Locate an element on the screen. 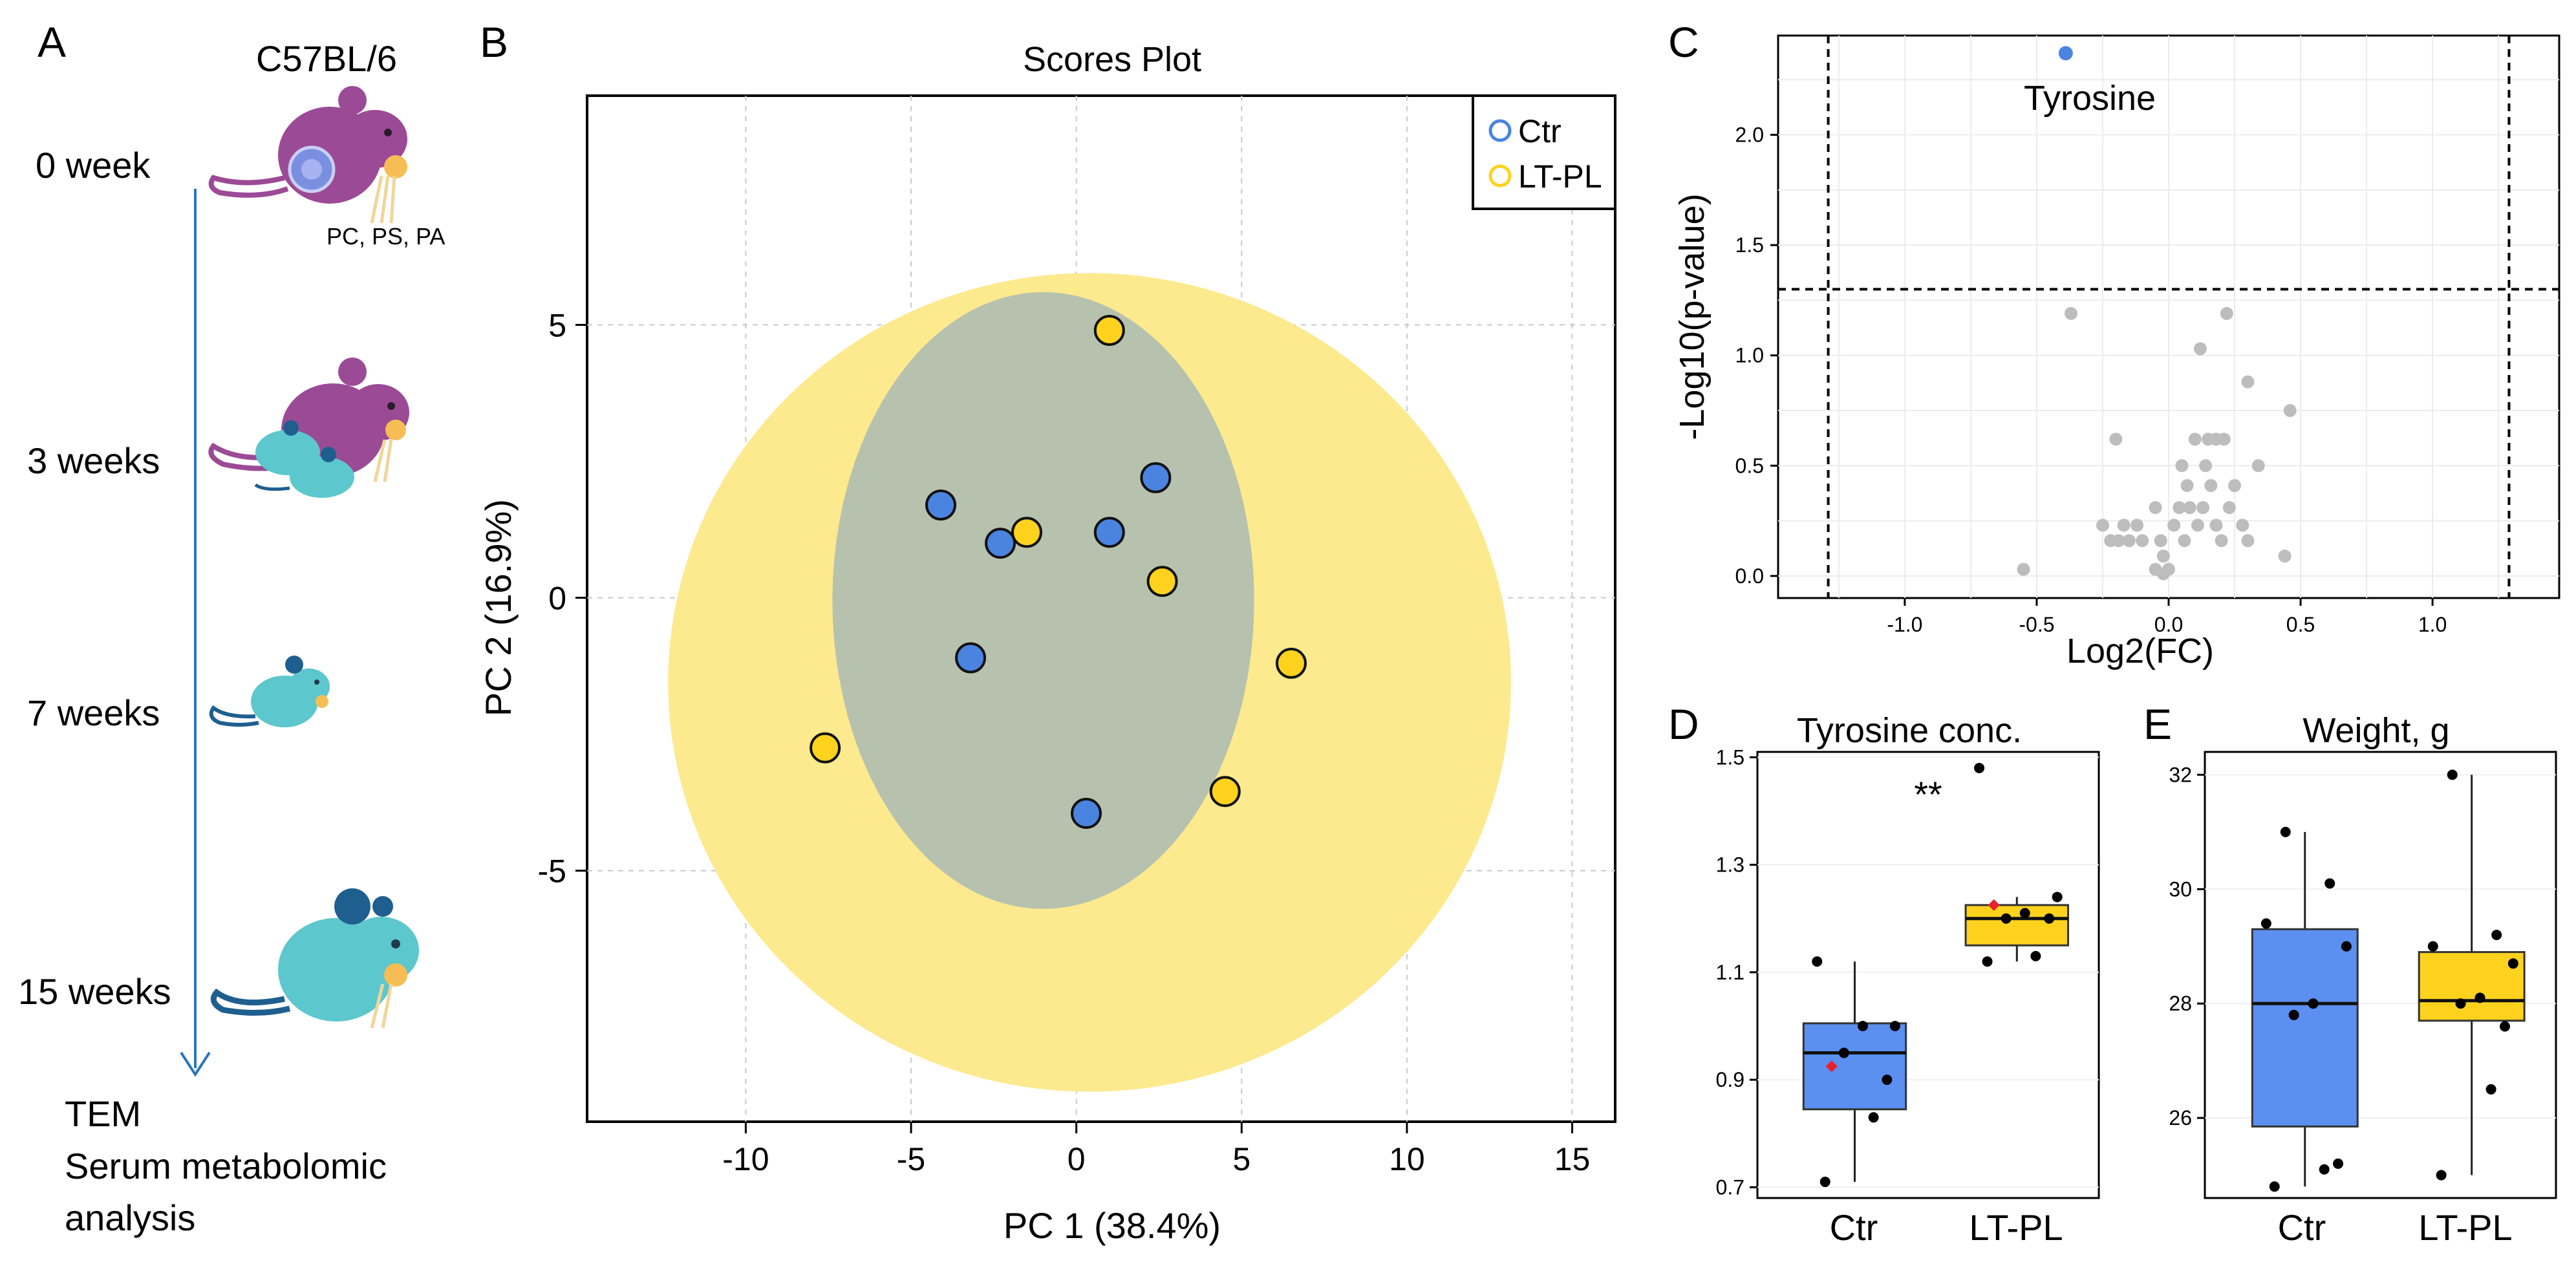 The height and width of the screenshot is (1262, 2576). weight-y-tick-label: 32 is located at coordinates (2180, 774).